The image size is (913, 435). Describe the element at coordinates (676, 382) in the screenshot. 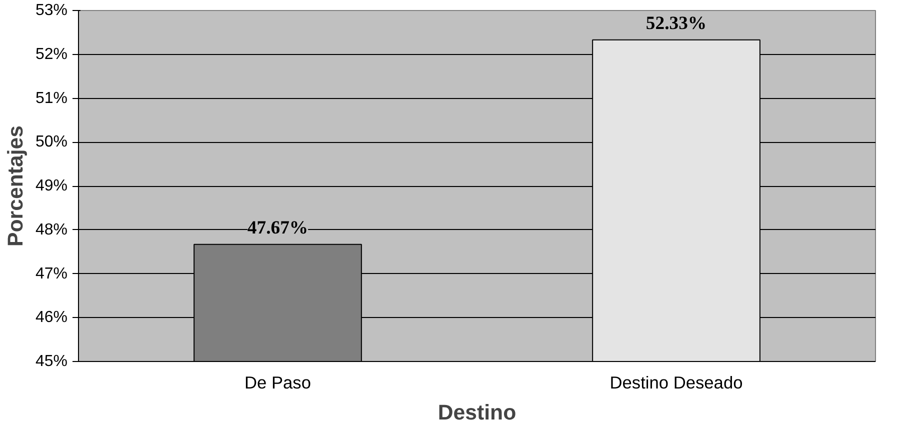

I see `x-tick-label: Destino Deseado` at that location.